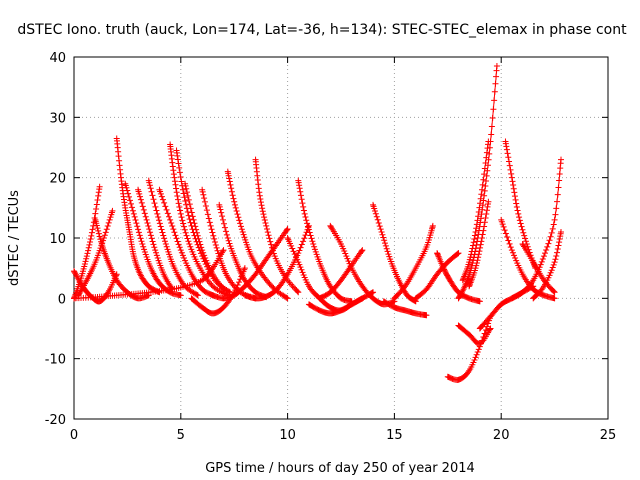  I want to click on y-tick-label: -10, so click(55, 360).